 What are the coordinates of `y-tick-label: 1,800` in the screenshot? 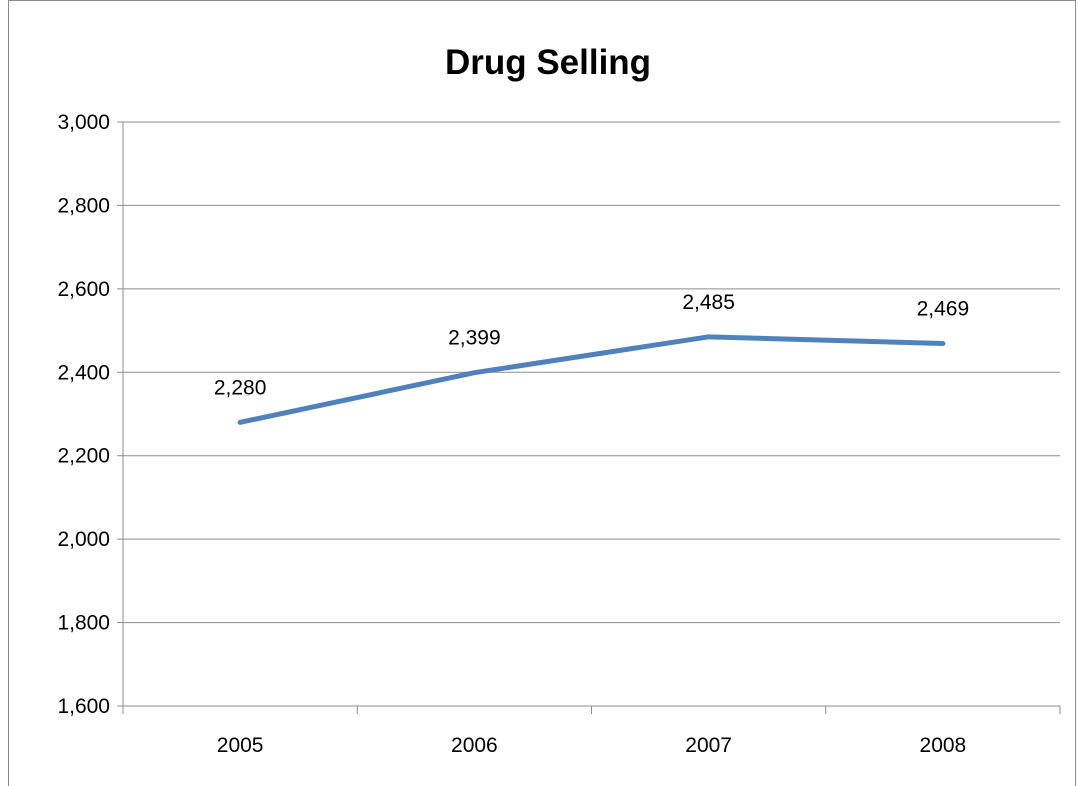 It's located at (83, 623).